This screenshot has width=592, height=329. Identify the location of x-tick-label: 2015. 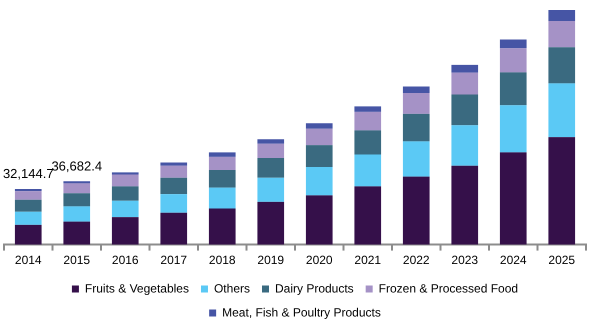
(76, 260).